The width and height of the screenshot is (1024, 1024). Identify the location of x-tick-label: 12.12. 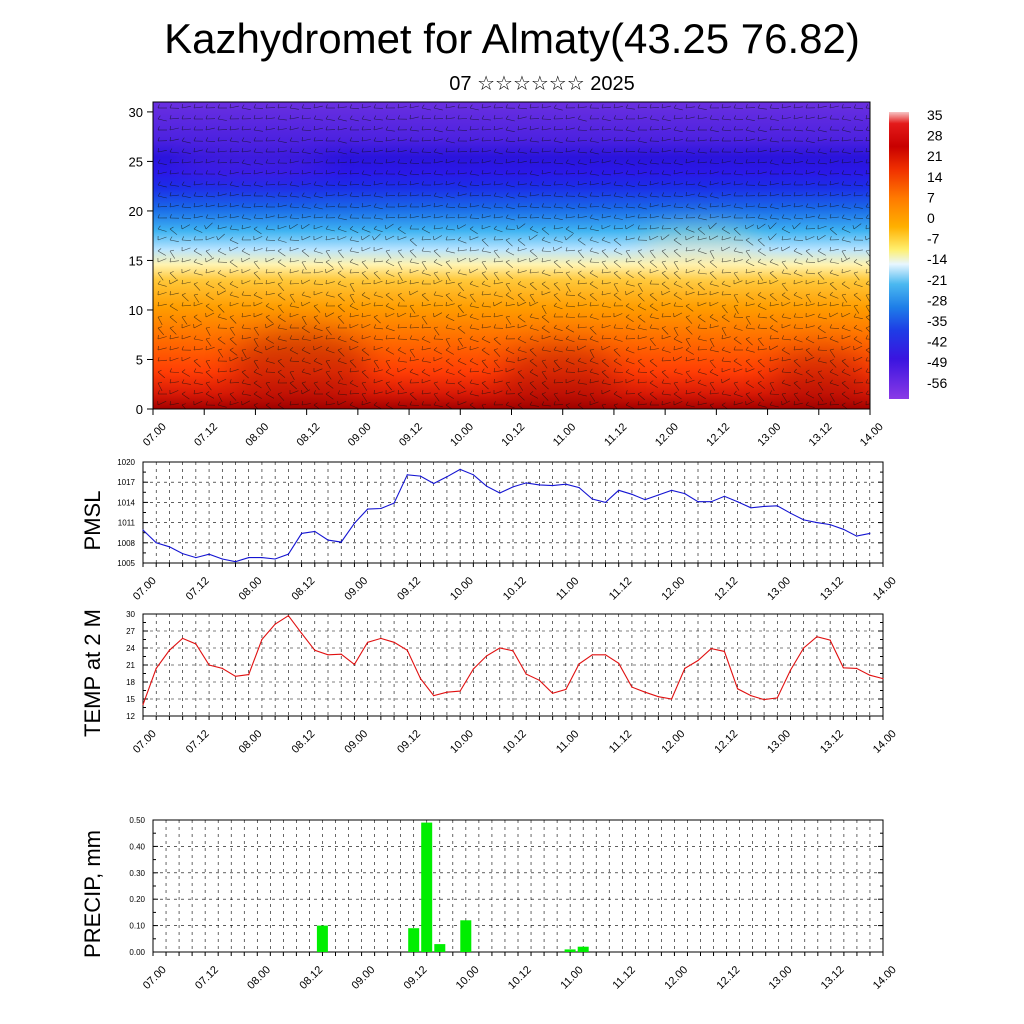
(728, 978).